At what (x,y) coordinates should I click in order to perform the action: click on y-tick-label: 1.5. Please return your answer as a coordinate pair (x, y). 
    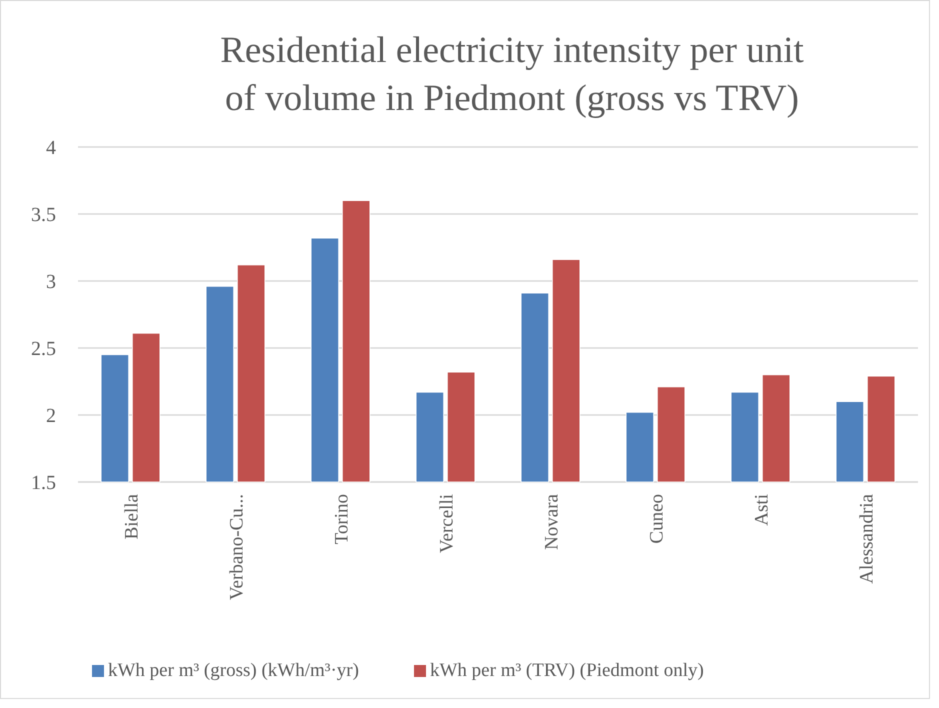
    Looking at the image, I should click on (43, 483).